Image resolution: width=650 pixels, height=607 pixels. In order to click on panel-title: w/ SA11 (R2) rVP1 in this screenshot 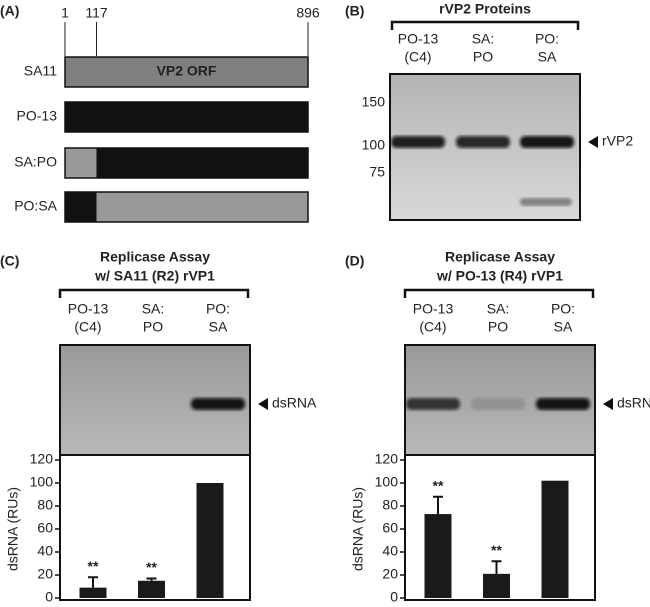, I will do `click(154, 276)`.